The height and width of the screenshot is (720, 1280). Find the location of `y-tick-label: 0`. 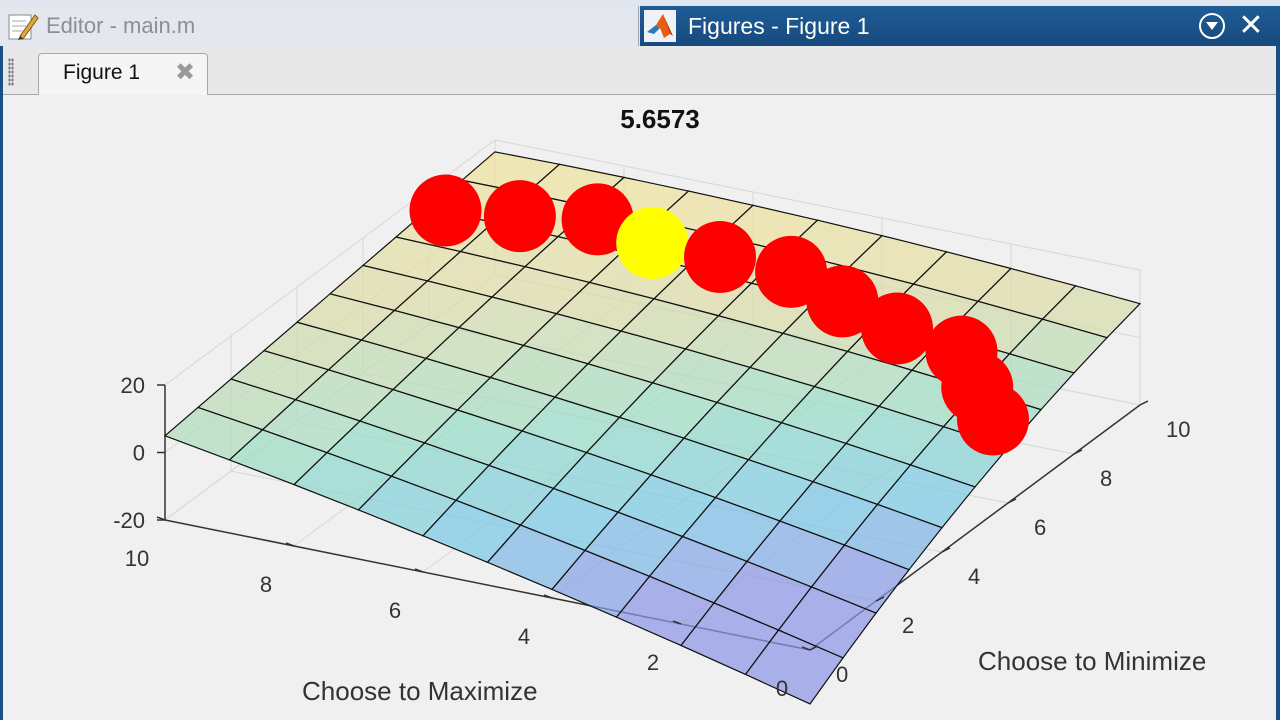

y-tick-label: 0 is located at coordinates (842, 674).